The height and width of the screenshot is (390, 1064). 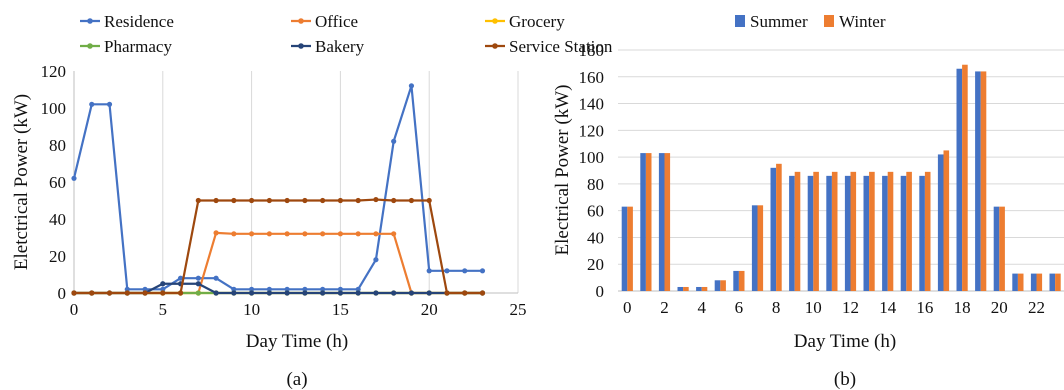 What do you see at coordinates (549, 46) in the screenshot?
I see `legend-item: Service Station` at bounding box center [549, 46].